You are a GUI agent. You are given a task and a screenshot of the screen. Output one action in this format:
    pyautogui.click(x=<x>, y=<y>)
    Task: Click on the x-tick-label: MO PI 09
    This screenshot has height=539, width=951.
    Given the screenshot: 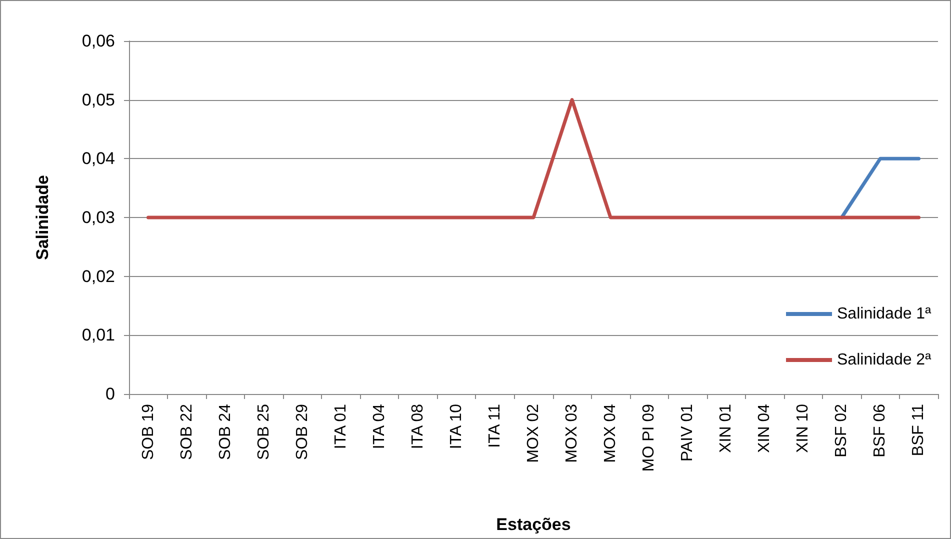 What is the action you would take?
    pyautogui.click(x=649, y=438)
    